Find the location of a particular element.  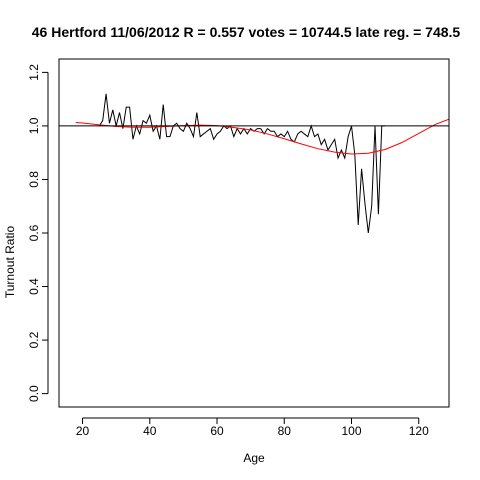

y-tick-label: 0.2 is located at coordinates (34, 339).